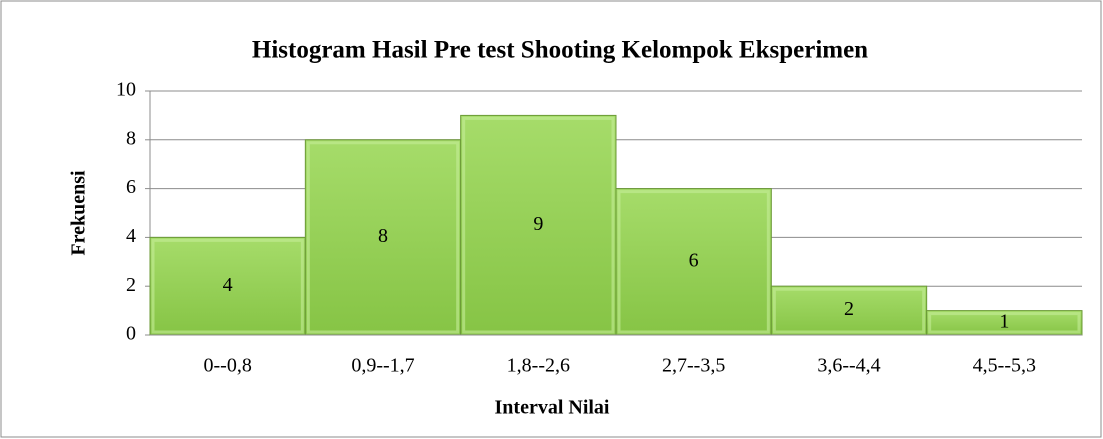 This screenshot has height=439, width=1103. Describe the element at coordinates (131, 138) in the screenshot. I see `y-tick-label: 8` at that location.